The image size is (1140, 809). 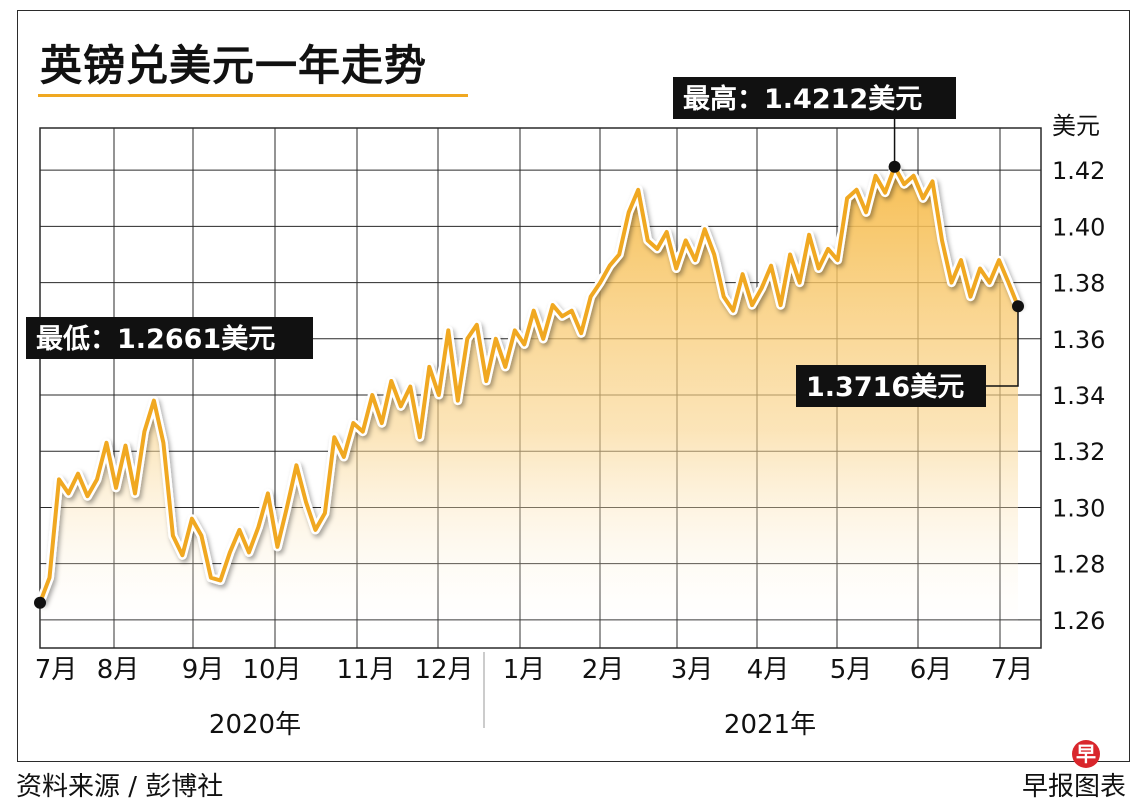 What do you see at coordinates (234, 65) in the screenshot?
I see `chart-title: 英镑兑美元一年走势` at bounding box center [234, 65].